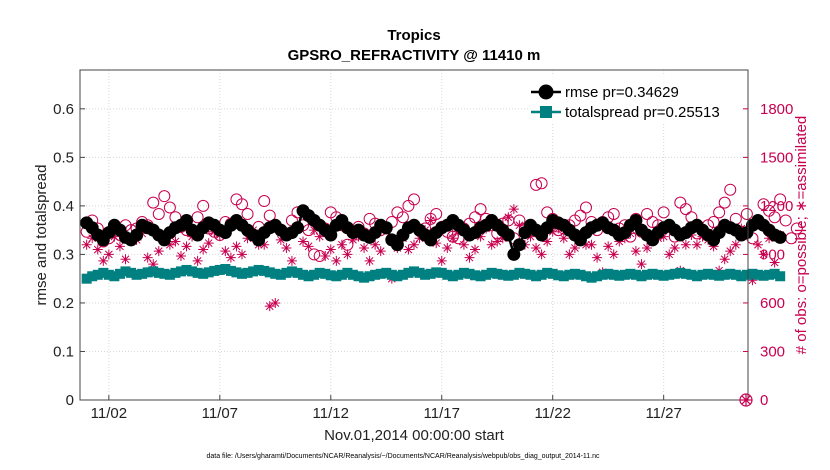 The height and width of the screenshot is (470, 830). I want to click on right-tick-label: 1500, so click(776, 157).